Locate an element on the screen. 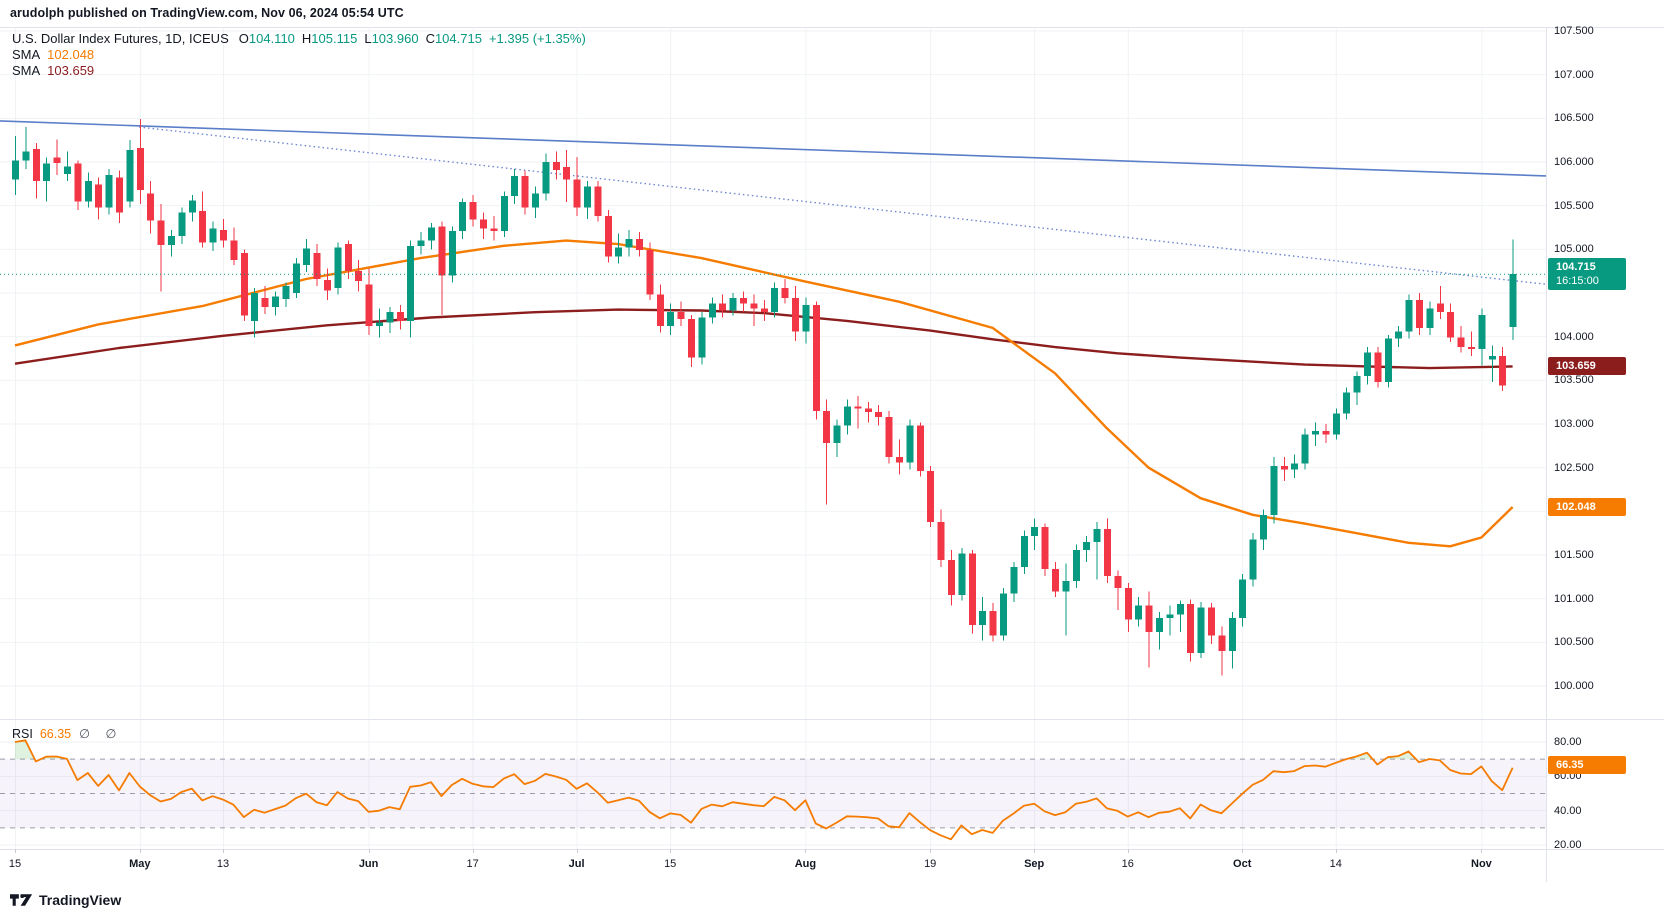  price-axis-label: 105.000 is located at coordinates (1574, 249).